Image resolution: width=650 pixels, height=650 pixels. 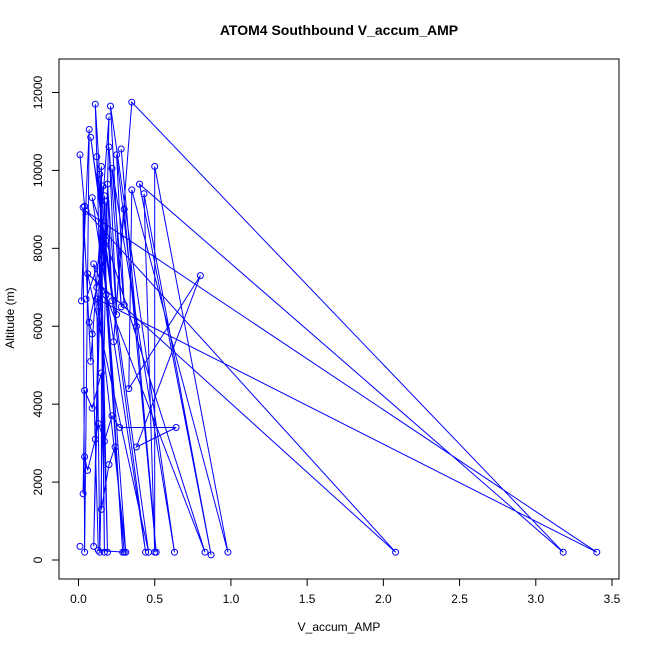 What do you see at coordinates (38, 326) in the screenshot?
I see `y-tick-label: 6000` at bounding box center [38, 326].